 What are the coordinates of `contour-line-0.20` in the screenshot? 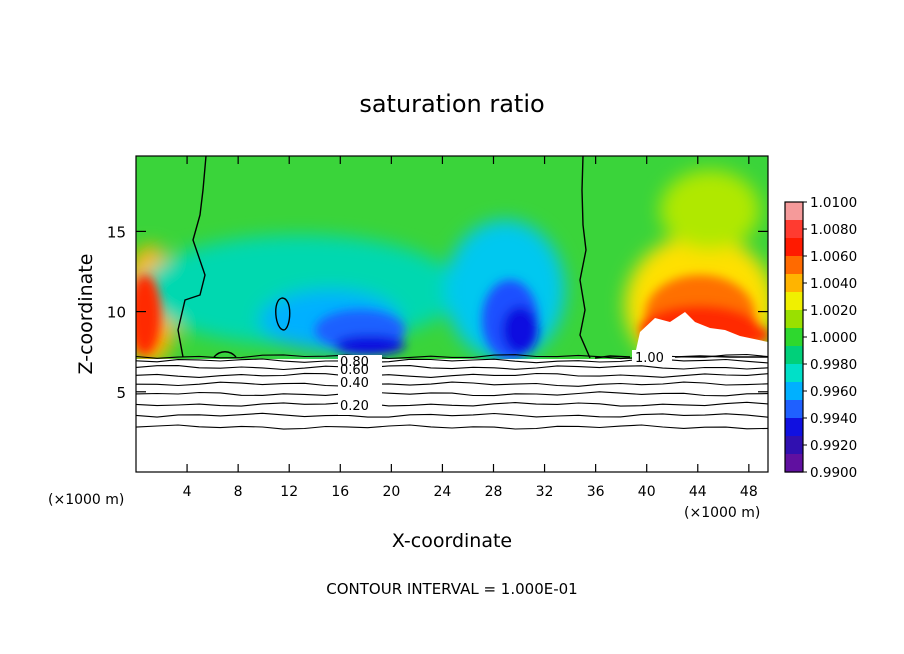 It's located at (452, 427).